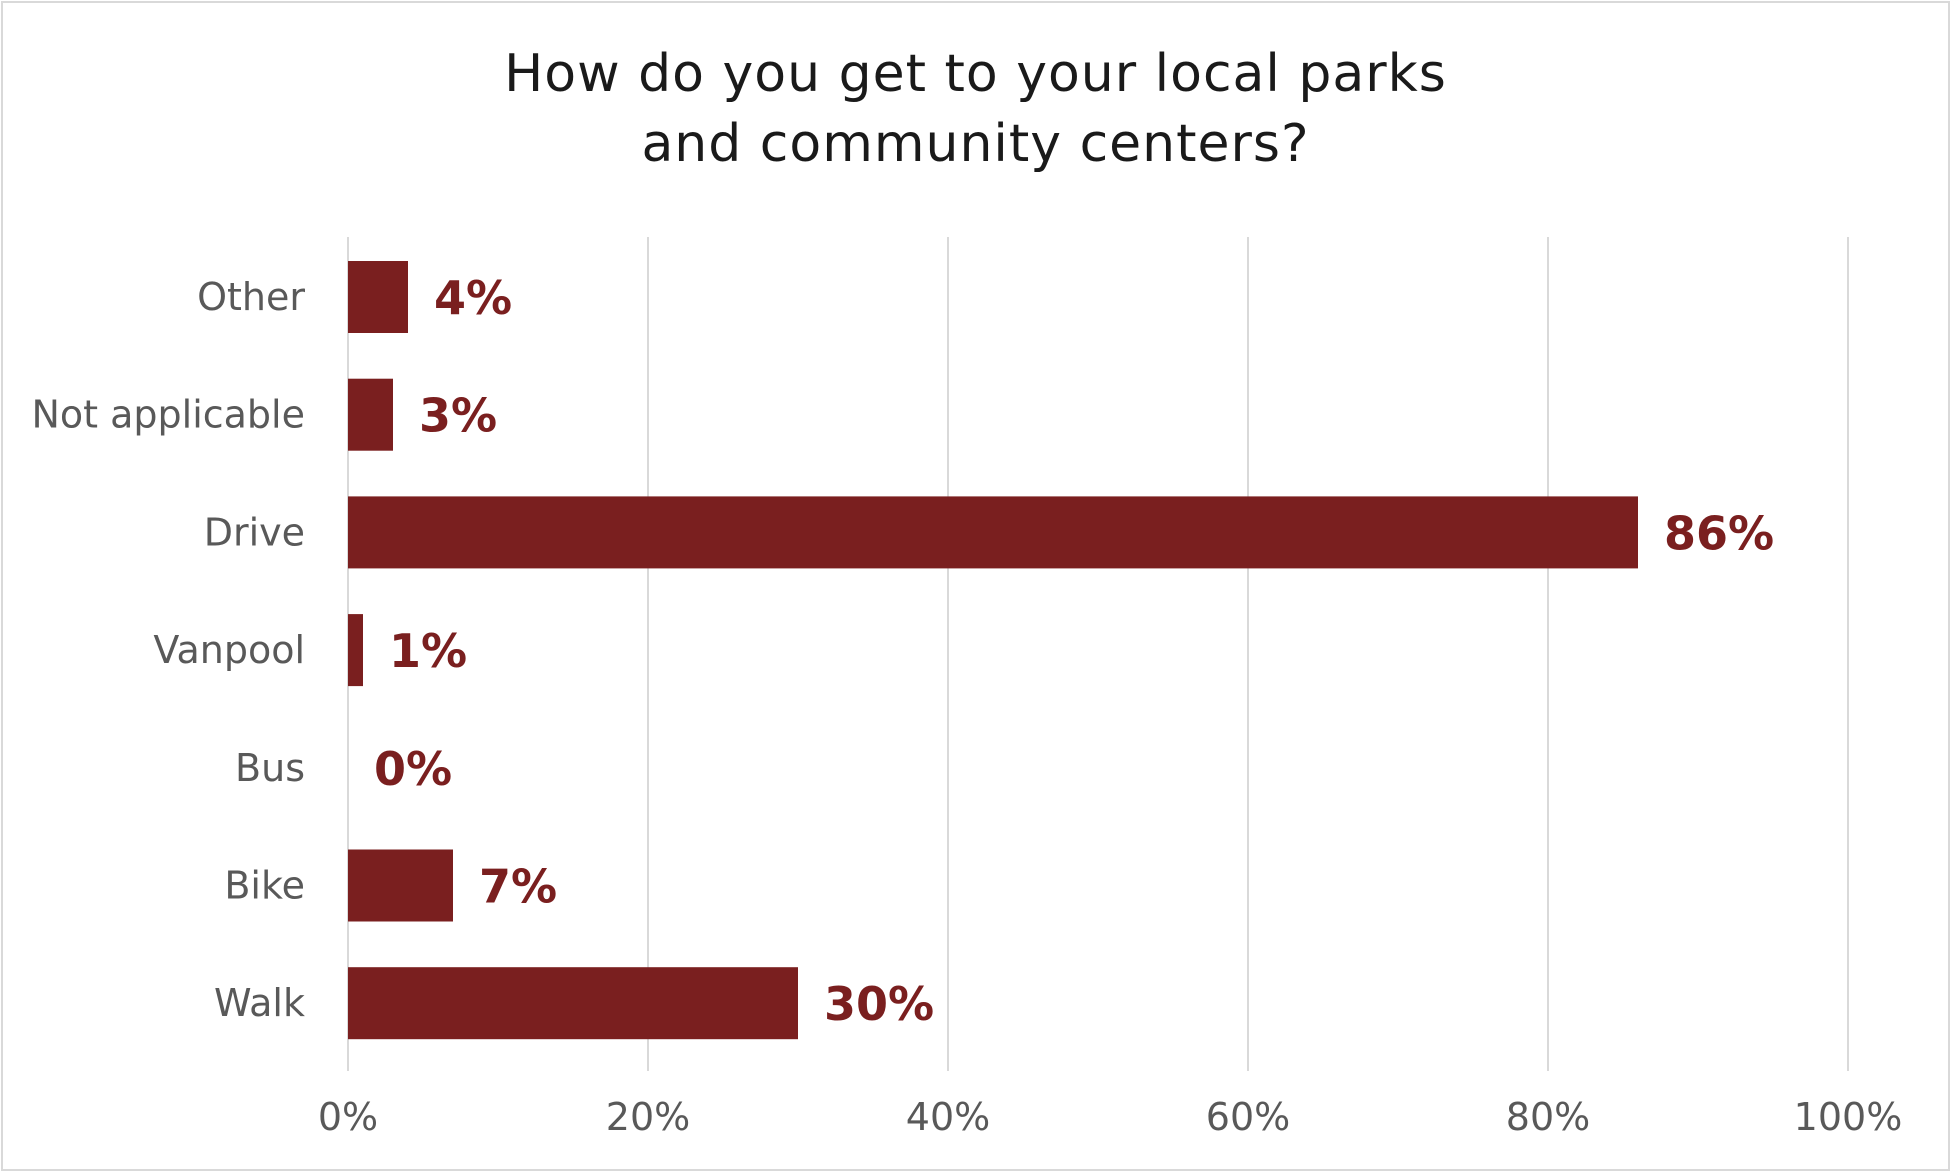  What do you see at coordinates (251, 297) in the screenshot?
I see `category-label: Other` at bounding box center [251, 297].